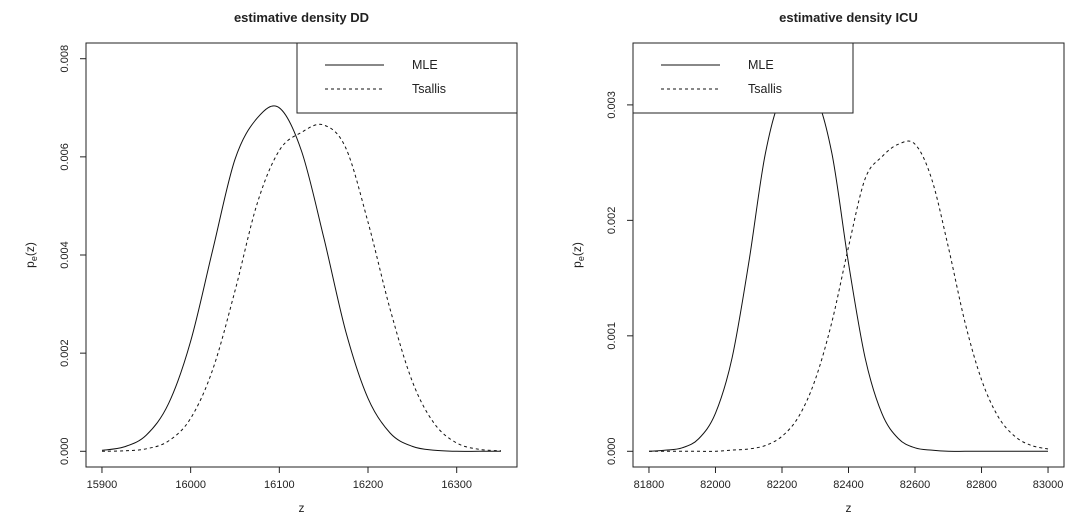 The height and width of the screenshot is (521, 1070). Describe the element at coordinates (65, 255) in the screenshot. I see `y-tick-label: 0.004` at that location.